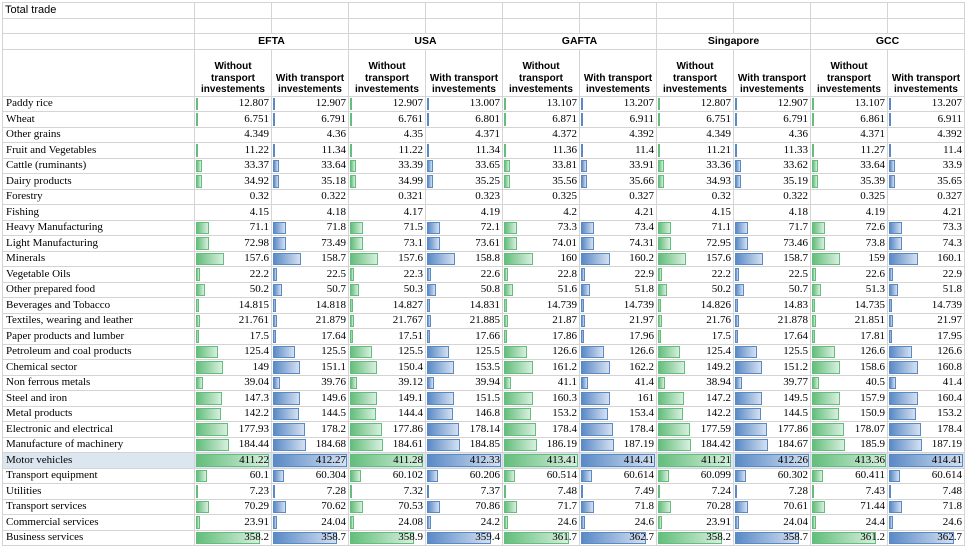  Describe the element at coordinates (98, 103) in the screenshot. I see `row-label: Paddy rice` at that location.